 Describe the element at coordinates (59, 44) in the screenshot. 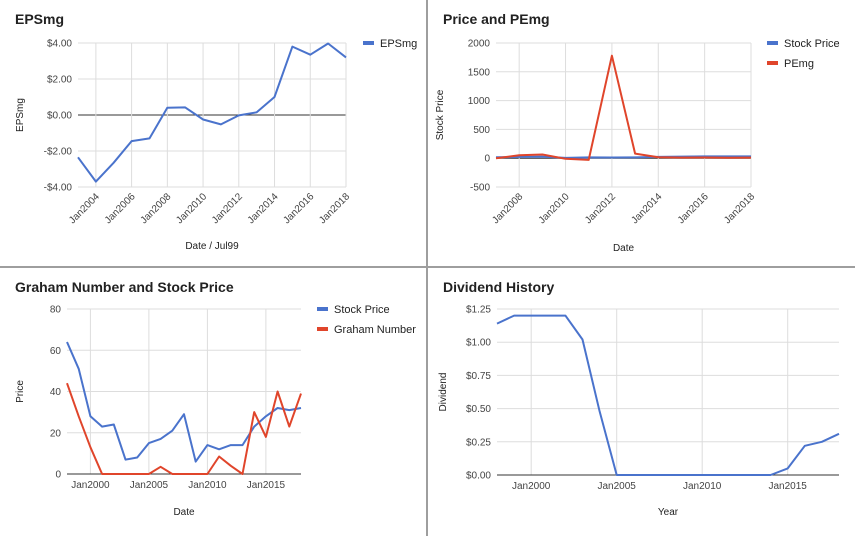

I see `chart1-ytick-label: $4.00` at that location.